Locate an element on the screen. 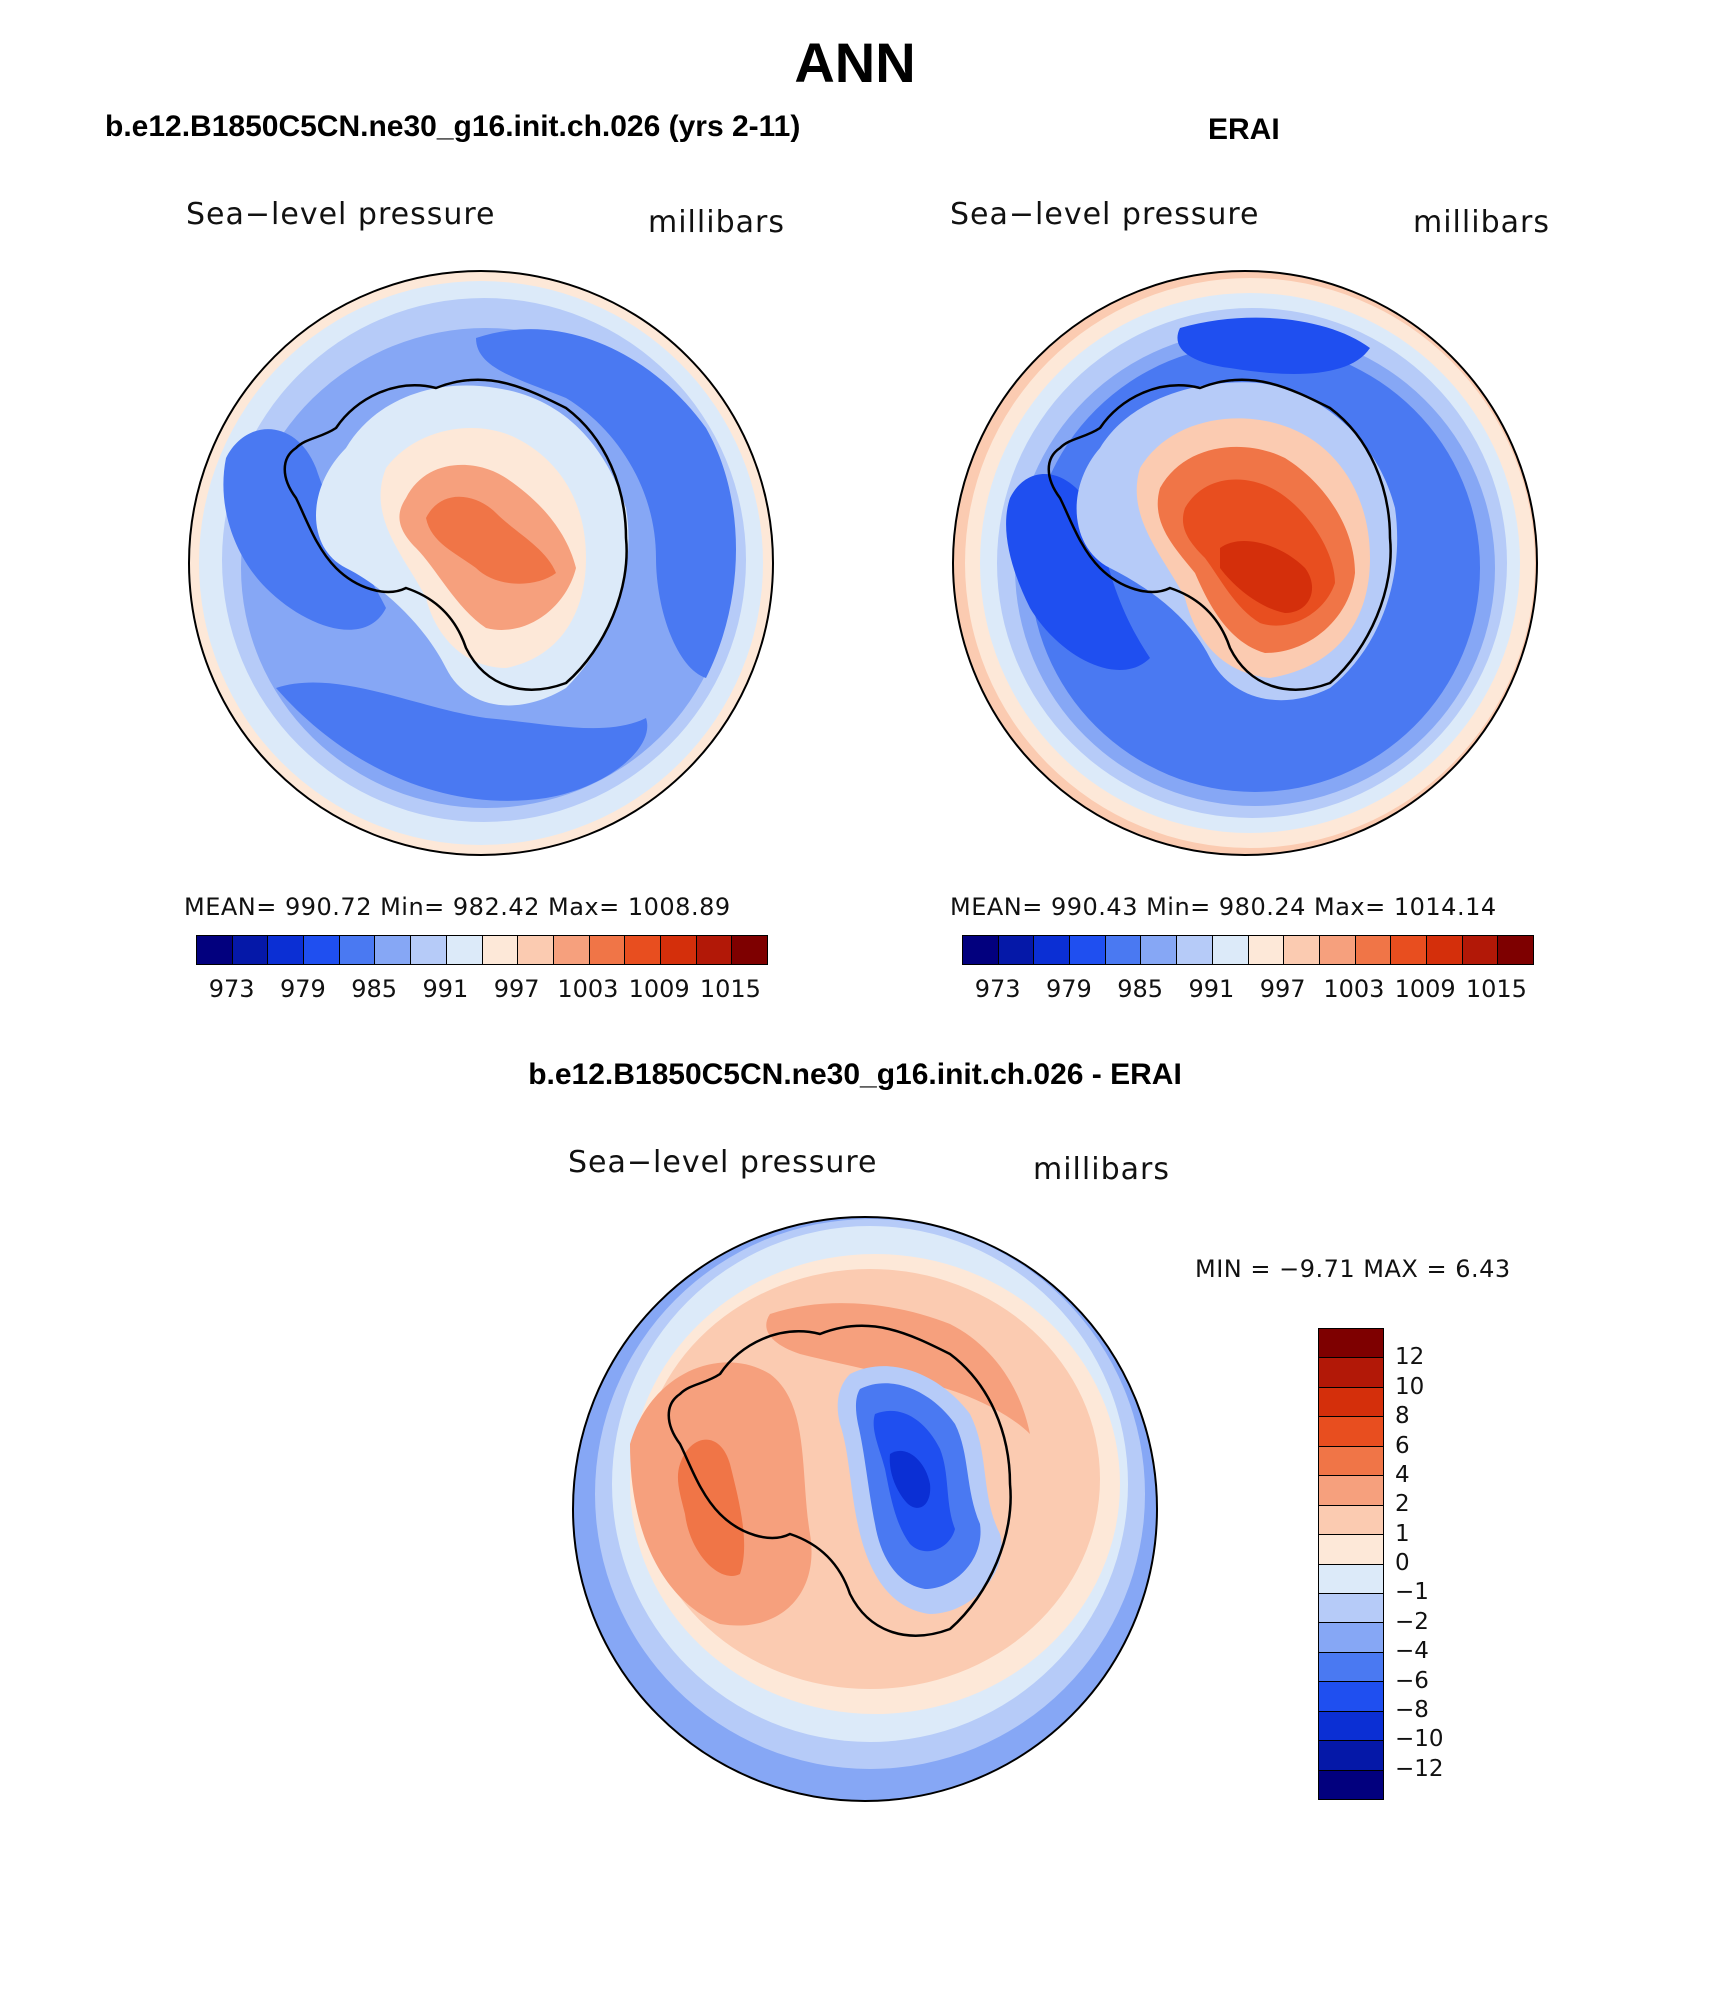  obs-case-title: ERAI is located at coordinates (1244, 129).